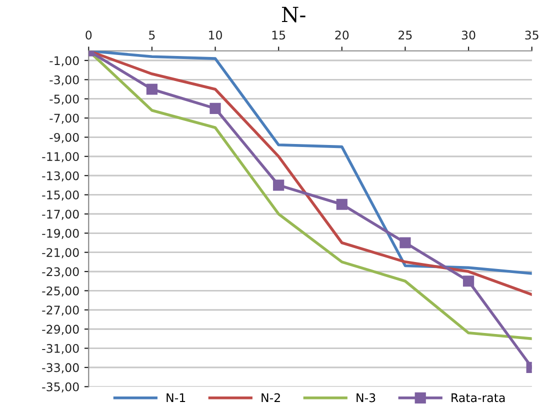  Describe the element at coordinates (64, 138) in the screenshot. I see `y-tick-label: -9,00` at that location.